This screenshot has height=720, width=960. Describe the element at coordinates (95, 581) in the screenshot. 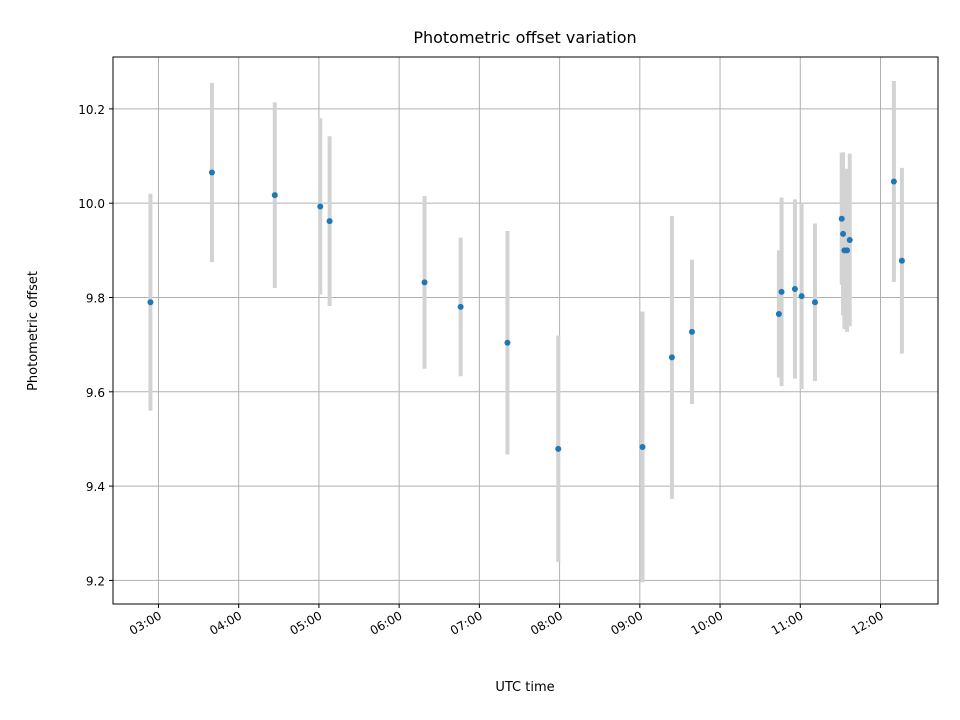

I see `y-tick-label: 9.2` at that location.